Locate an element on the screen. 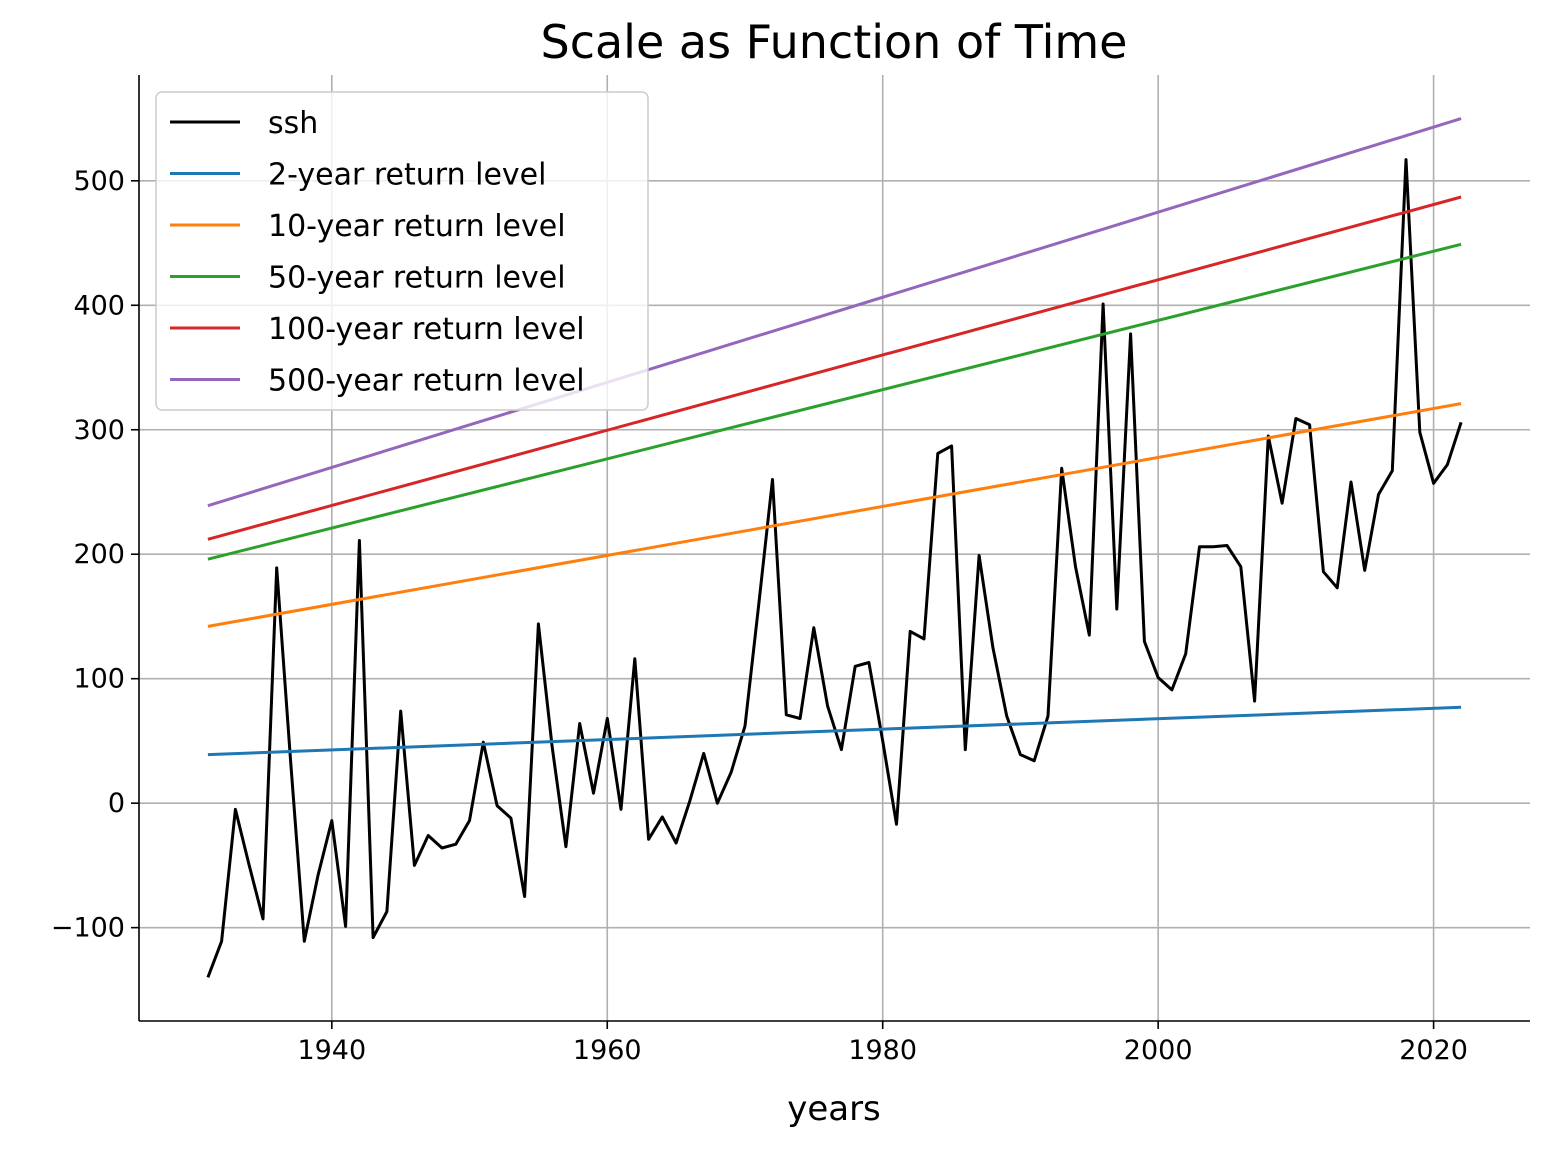  x-tick-label: 2000 is located at coordinates (1158, 1050).